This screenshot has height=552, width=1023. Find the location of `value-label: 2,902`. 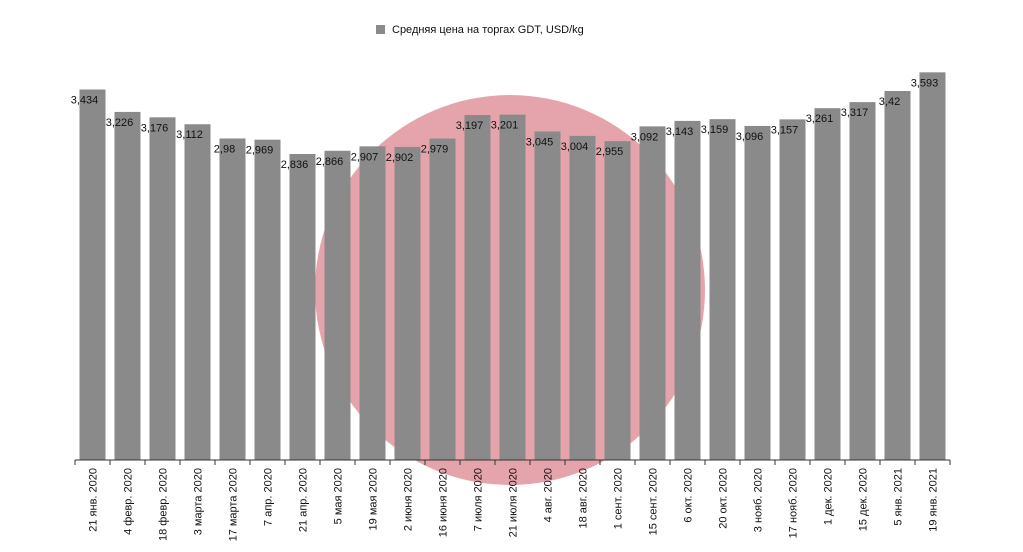

value-label: 2,902 is located at coordinates (400, 158).